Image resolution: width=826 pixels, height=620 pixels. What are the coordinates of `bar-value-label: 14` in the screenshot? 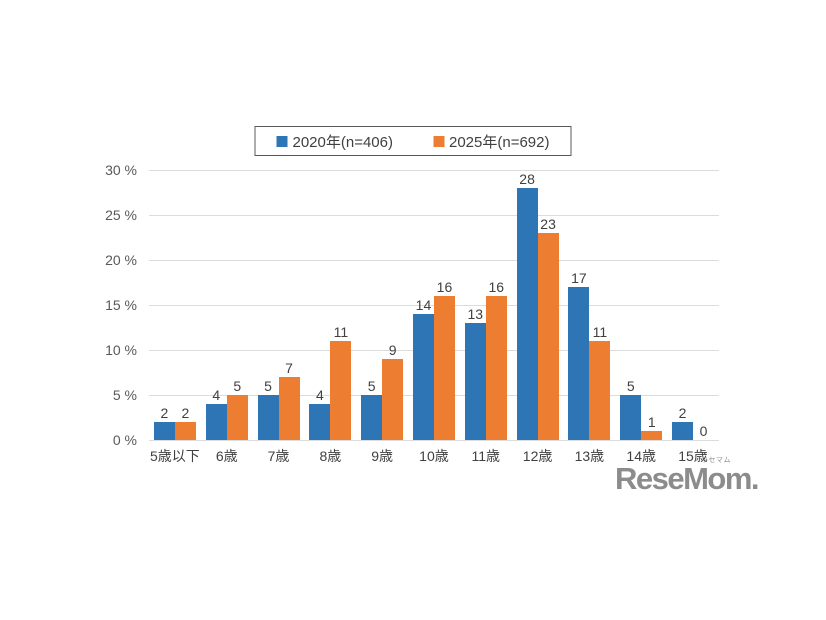 It's located at (423, 305).